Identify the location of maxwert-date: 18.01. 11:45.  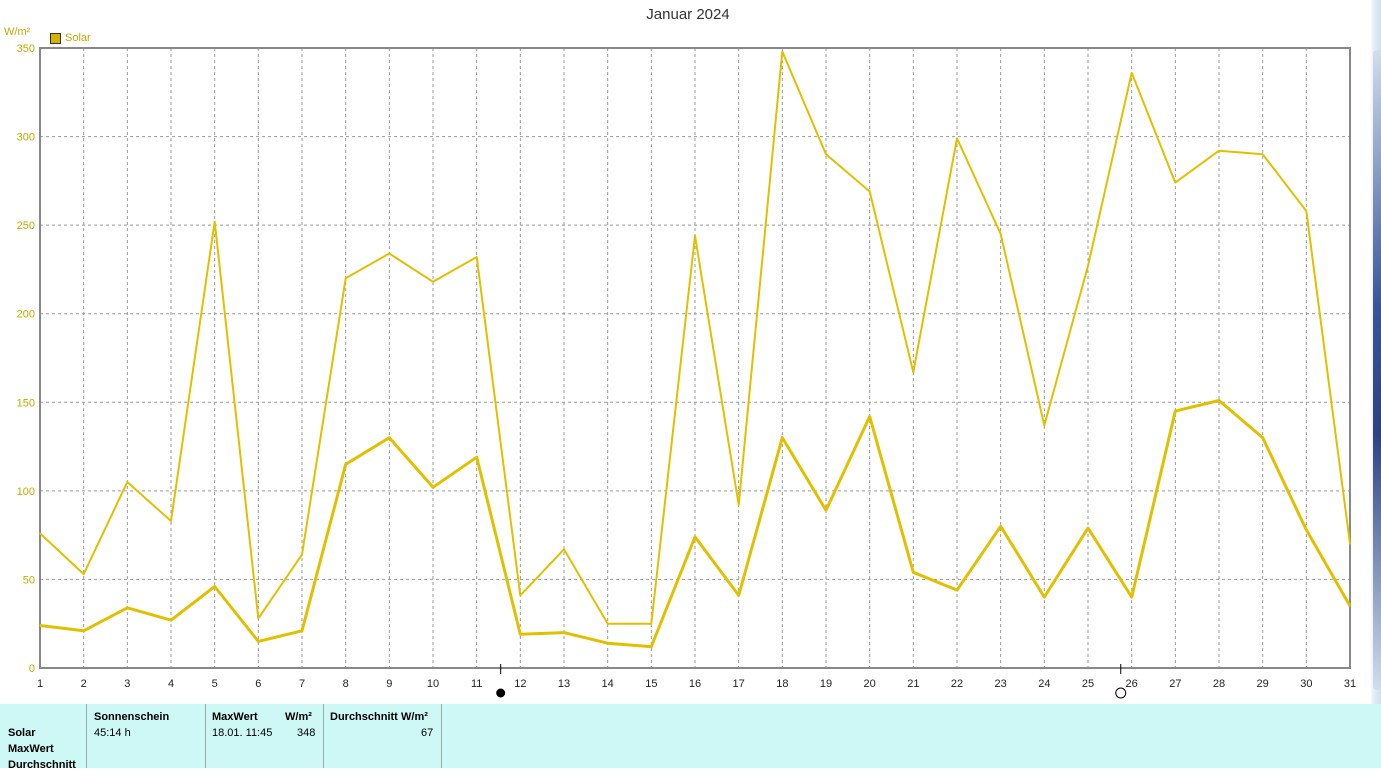
(242, 733).